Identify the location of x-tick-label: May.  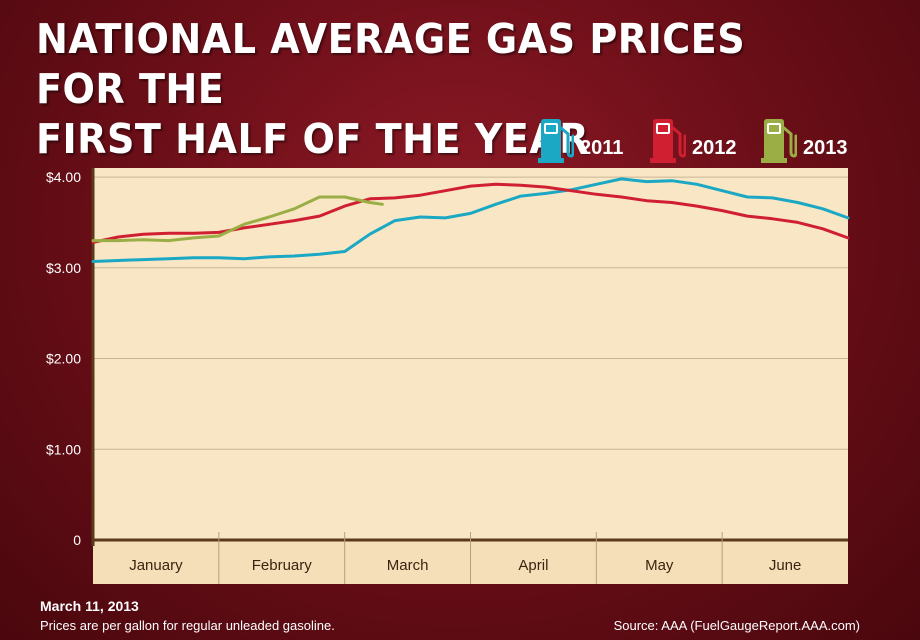
(659, 565).